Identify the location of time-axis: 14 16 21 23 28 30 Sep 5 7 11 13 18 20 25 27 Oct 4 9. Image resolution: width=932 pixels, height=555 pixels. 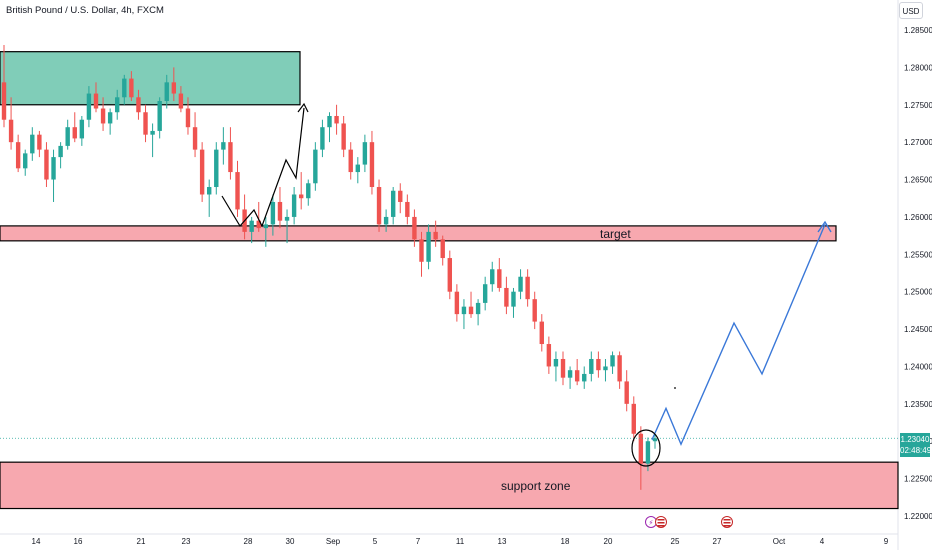
(460, 541).